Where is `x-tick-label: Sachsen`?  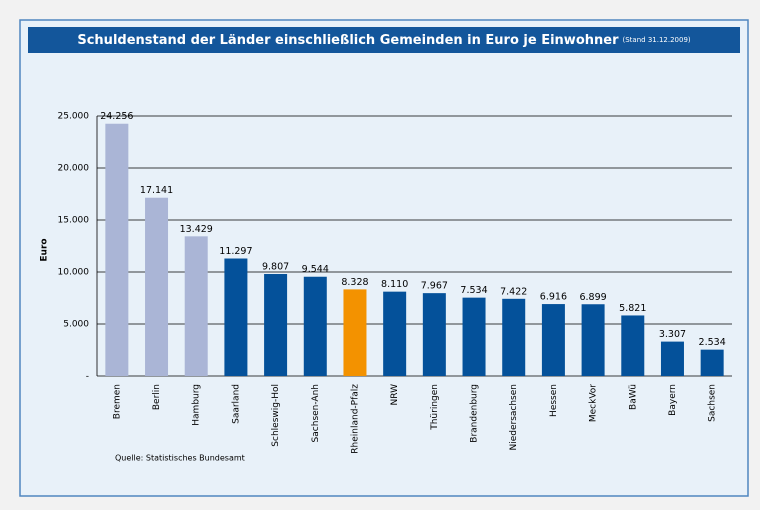
x-tick-label: Sachsen is located at coordinates (713, 403).